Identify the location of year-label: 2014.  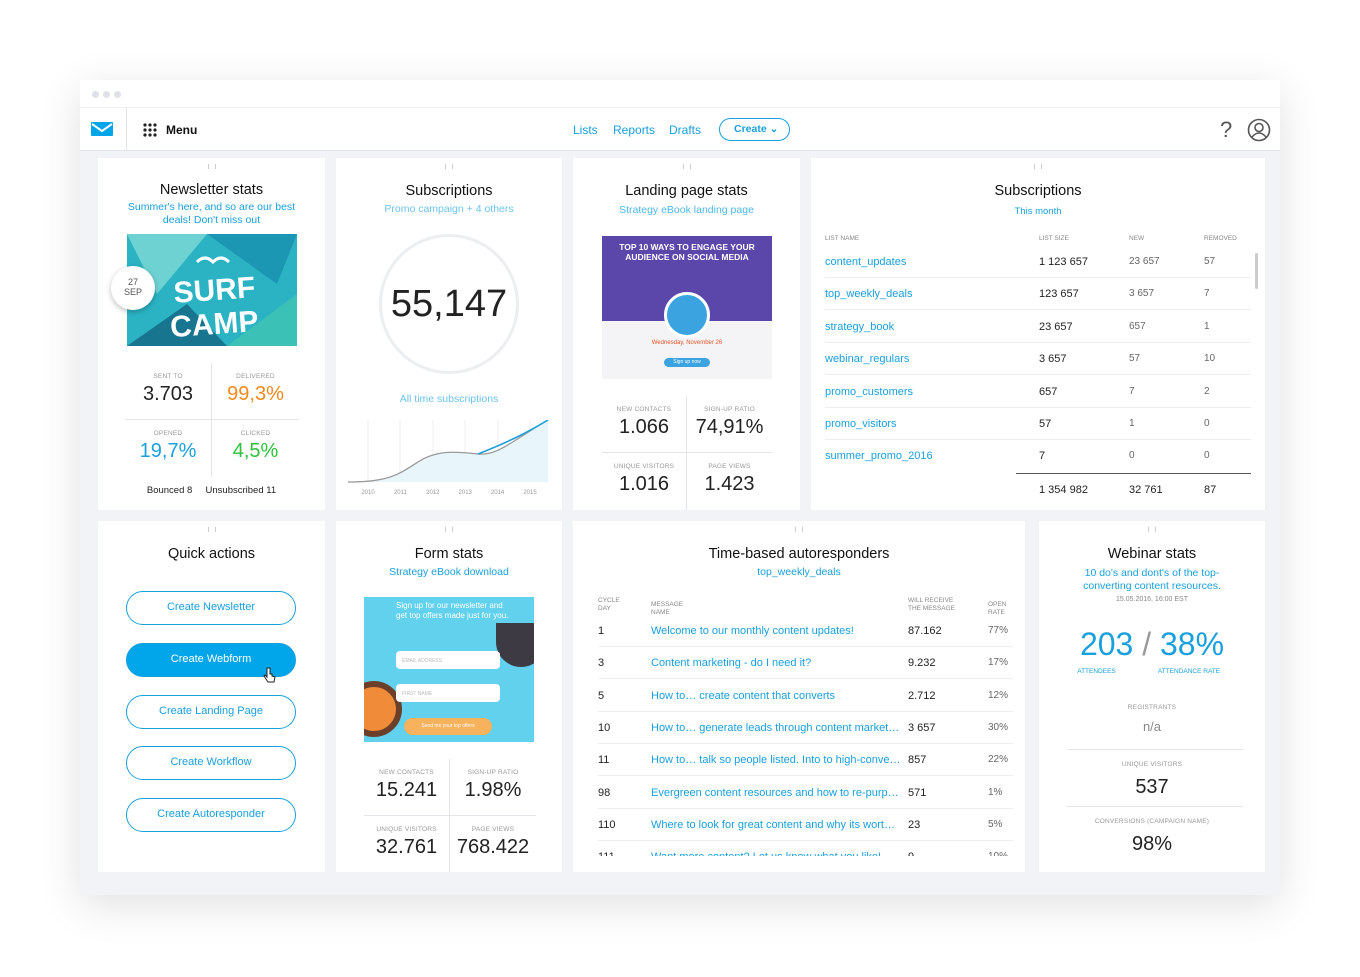
(498, 493).